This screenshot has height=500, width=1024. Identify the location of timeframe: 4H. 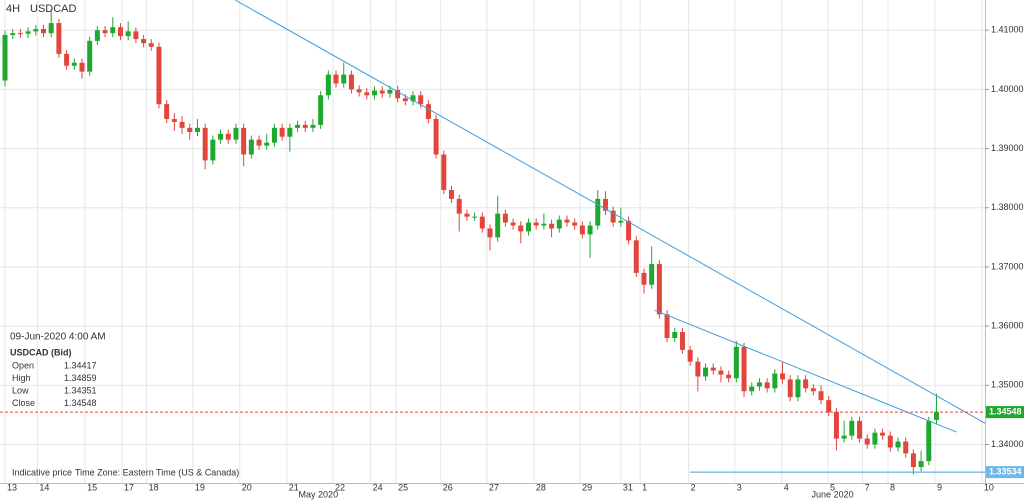
(13, 9).